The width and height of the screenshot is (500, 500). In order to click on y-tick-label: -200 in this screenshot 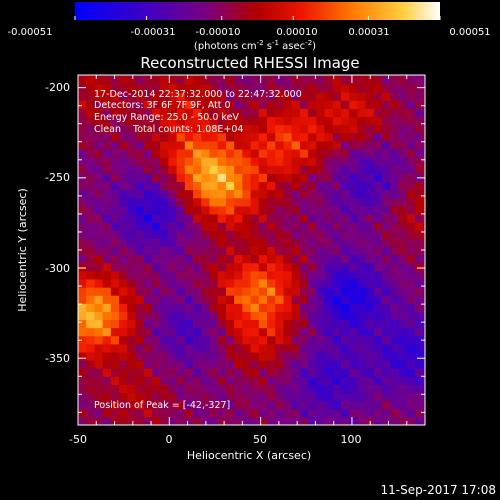, I will do `click(57, 87)`.